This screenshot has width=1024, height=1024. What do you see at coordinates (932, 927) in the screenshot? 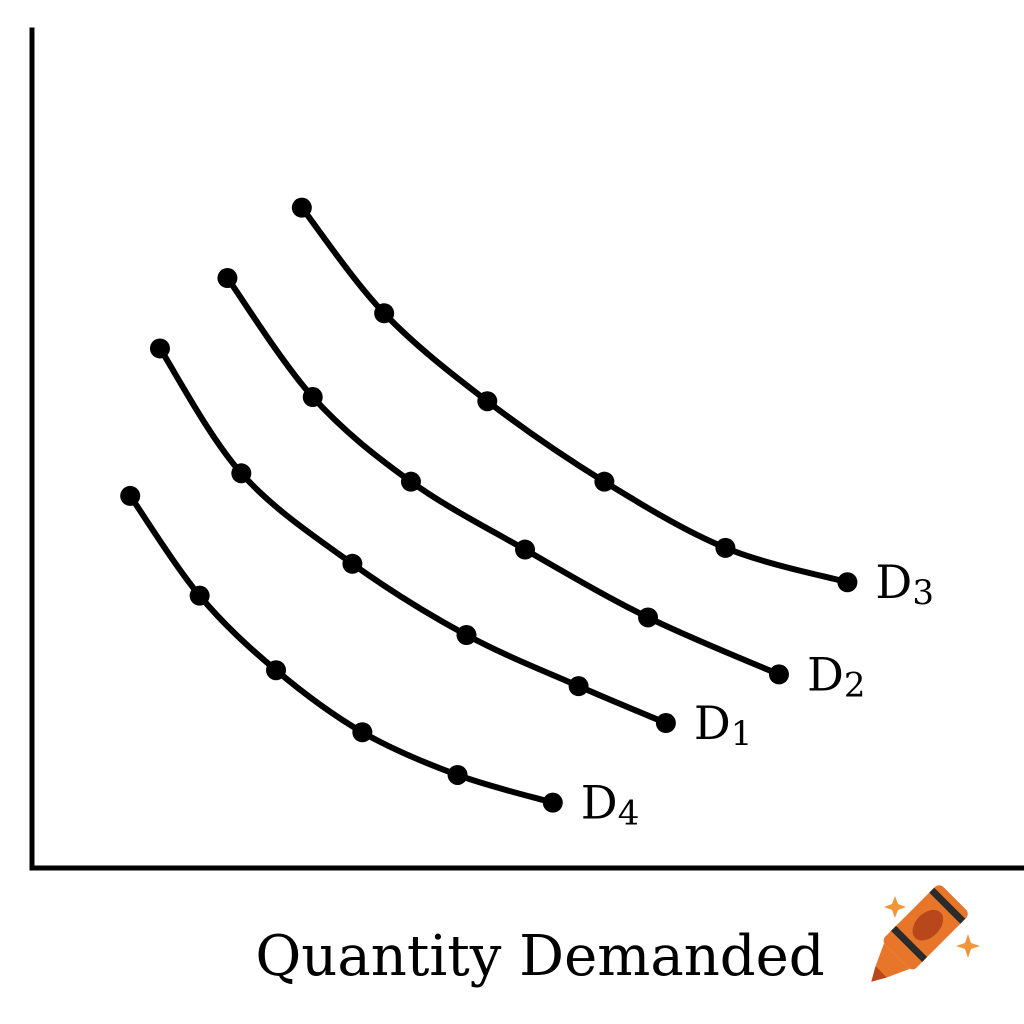
I see `sparkle-icon` at bounding box center [932, 927].